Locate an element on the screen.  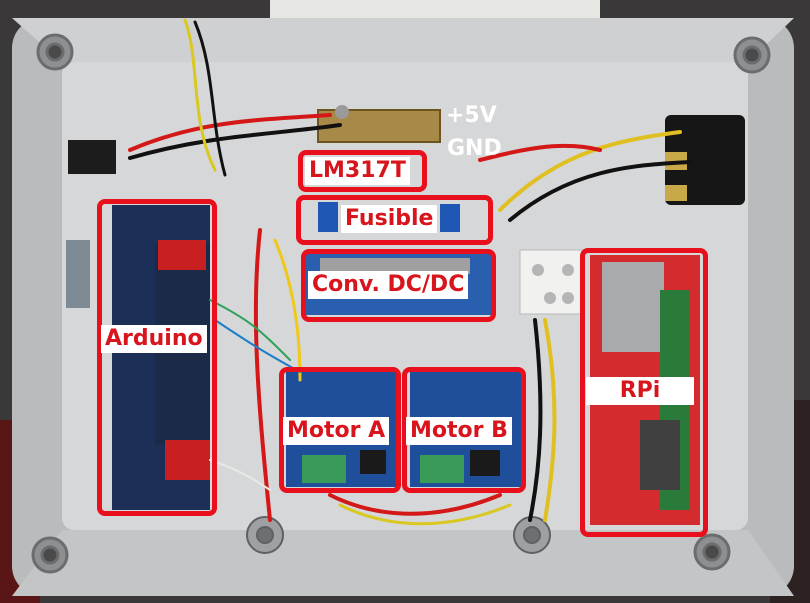
rpi-highlight is located at coordinates (644, 392).